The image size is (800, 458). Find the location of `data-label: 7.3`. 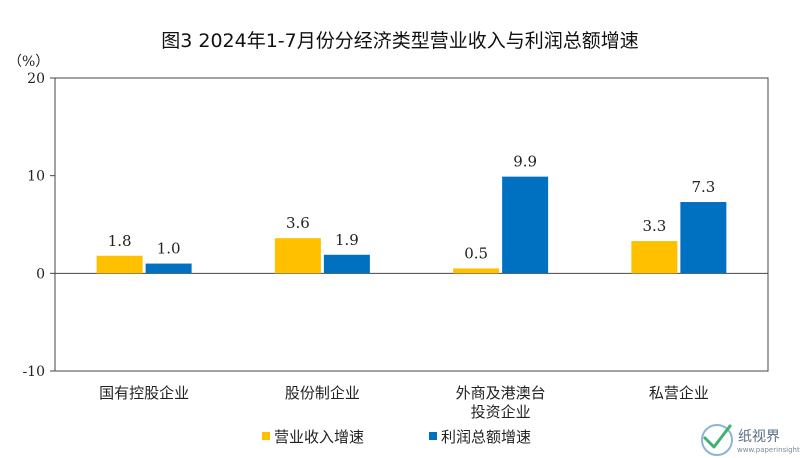

data-label: 7.3 is located at coordinates (703, 187).